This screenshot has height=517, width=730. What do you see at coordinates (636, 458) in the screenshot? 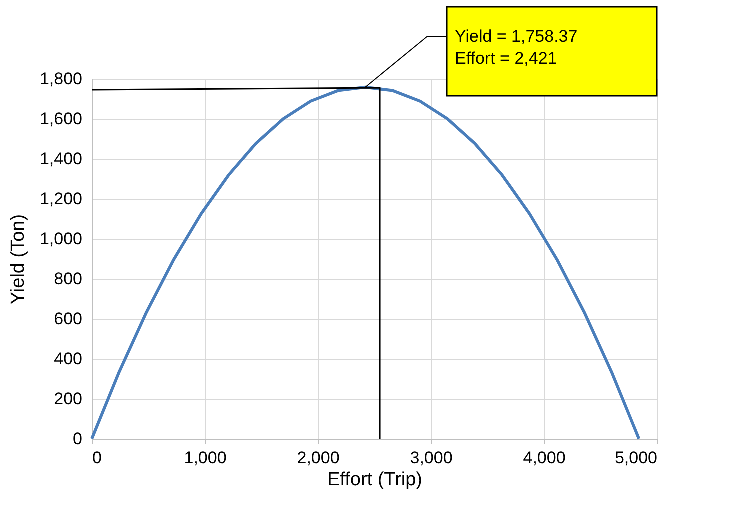
I see `x-tick-label: 5,000` at bounding box center [636, 458].